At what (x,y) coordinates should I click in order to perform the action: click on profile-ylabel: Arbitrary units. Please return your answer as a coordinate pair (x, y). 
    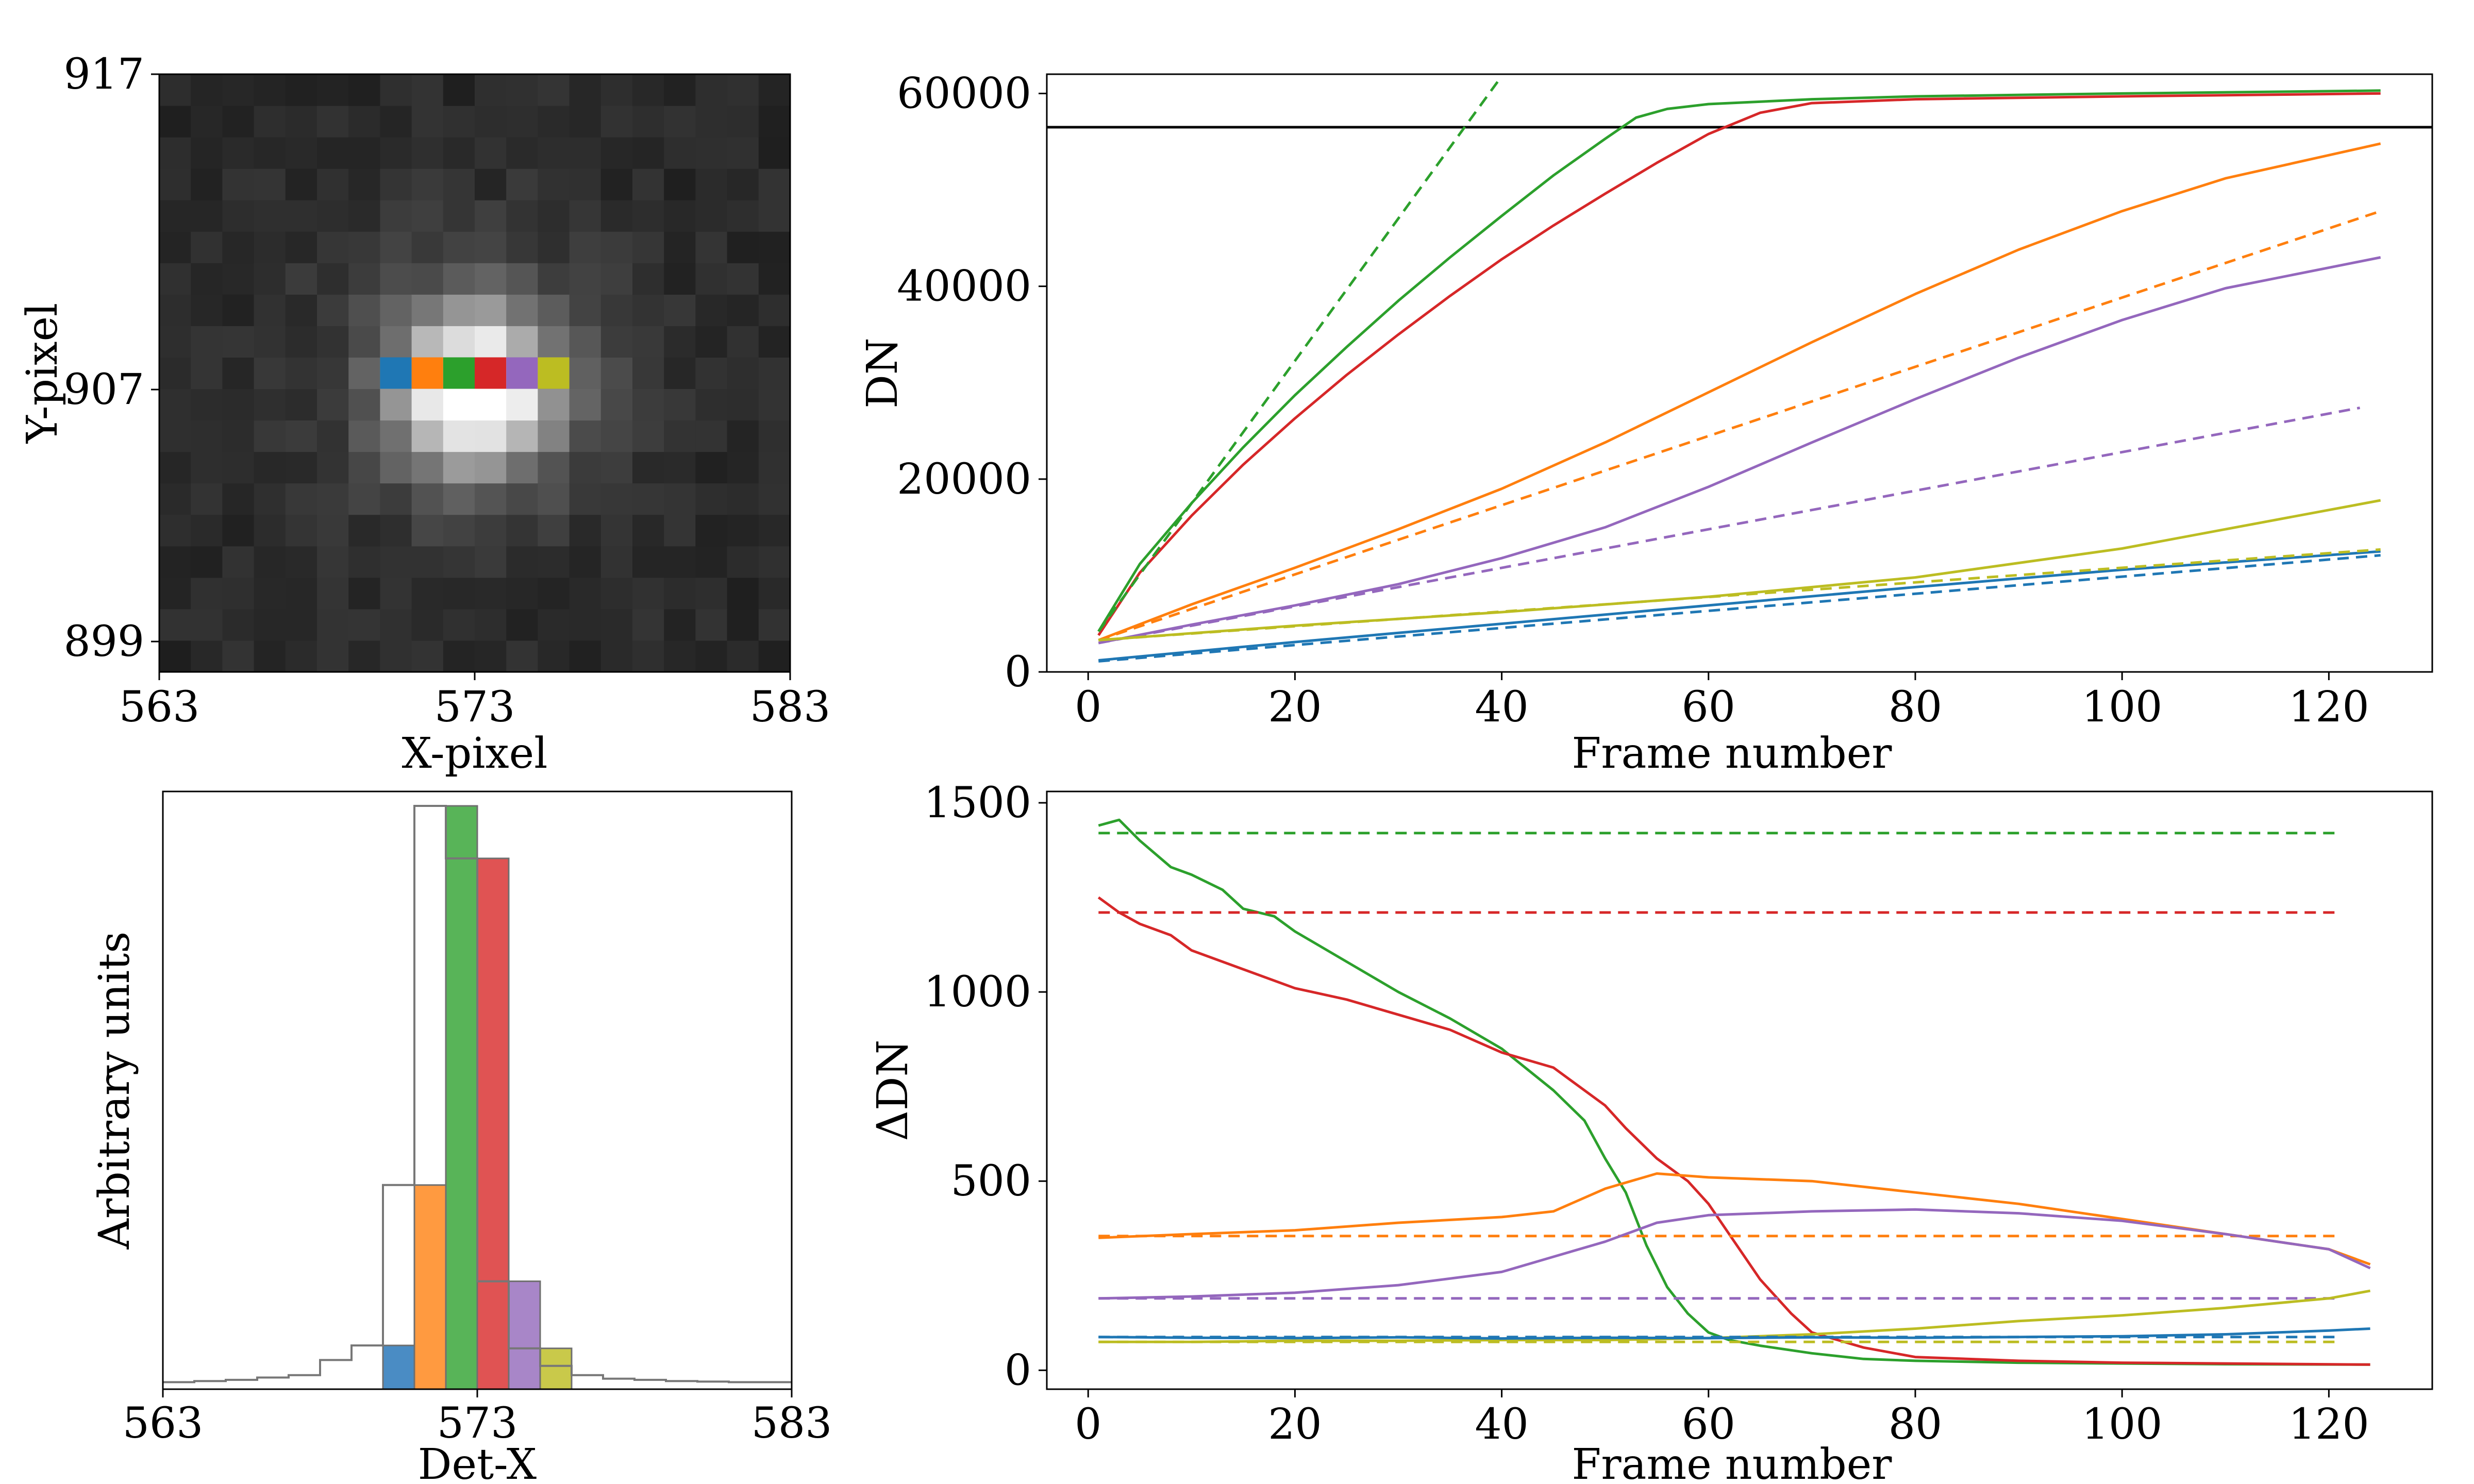
    Looking at the image, I should click on (114, 1091).